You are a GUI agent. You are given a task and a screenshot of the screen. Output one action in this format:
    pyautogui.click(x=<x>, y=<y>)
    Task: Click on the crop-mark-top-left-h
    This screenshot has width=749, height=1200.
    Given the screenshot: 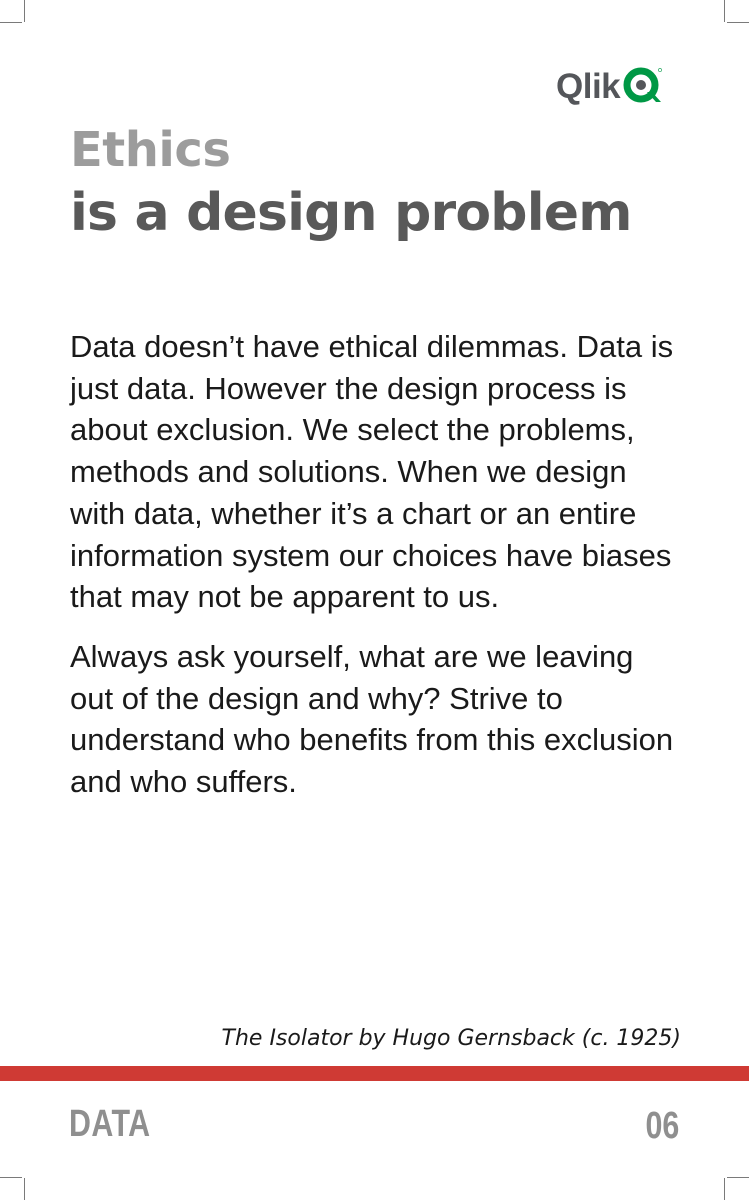 What is the action you would take?
    pyautogui.click(x=11, y=22)
    